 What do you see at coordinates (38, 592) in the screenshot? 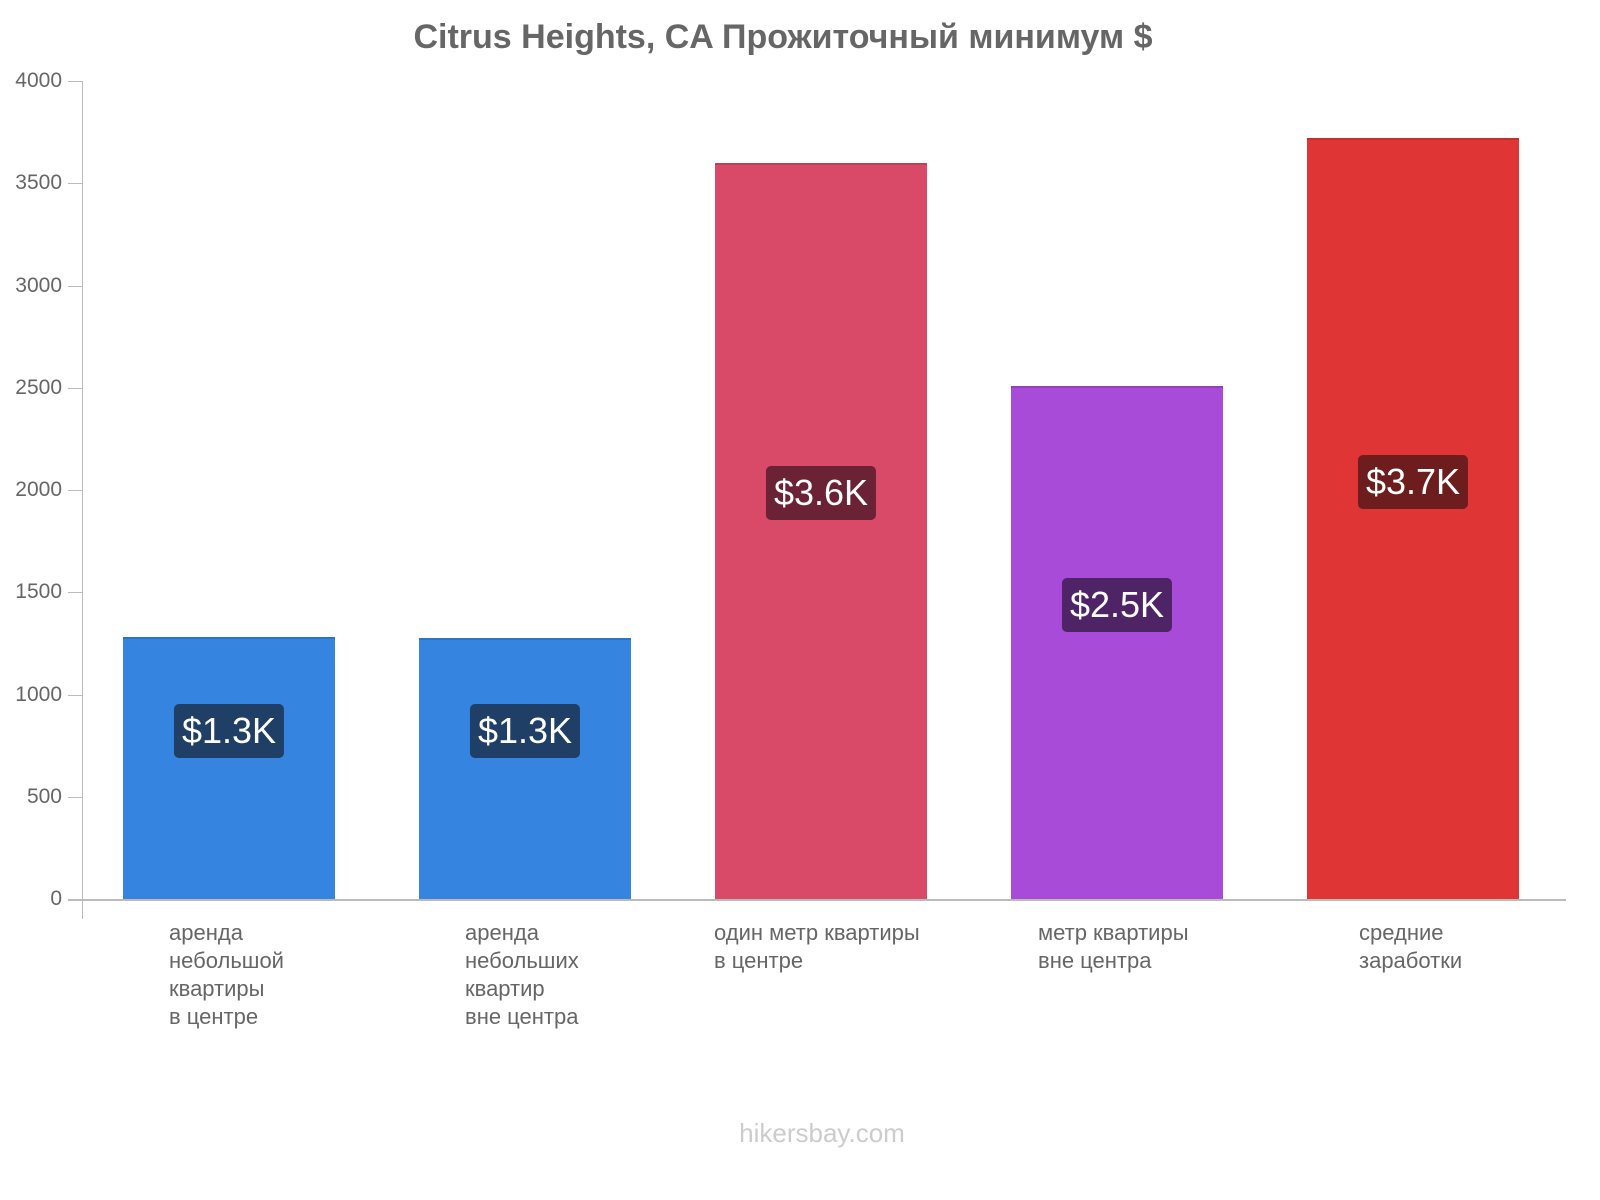
I see `y-tick-label: 1500` at bounding box center [38, 592].